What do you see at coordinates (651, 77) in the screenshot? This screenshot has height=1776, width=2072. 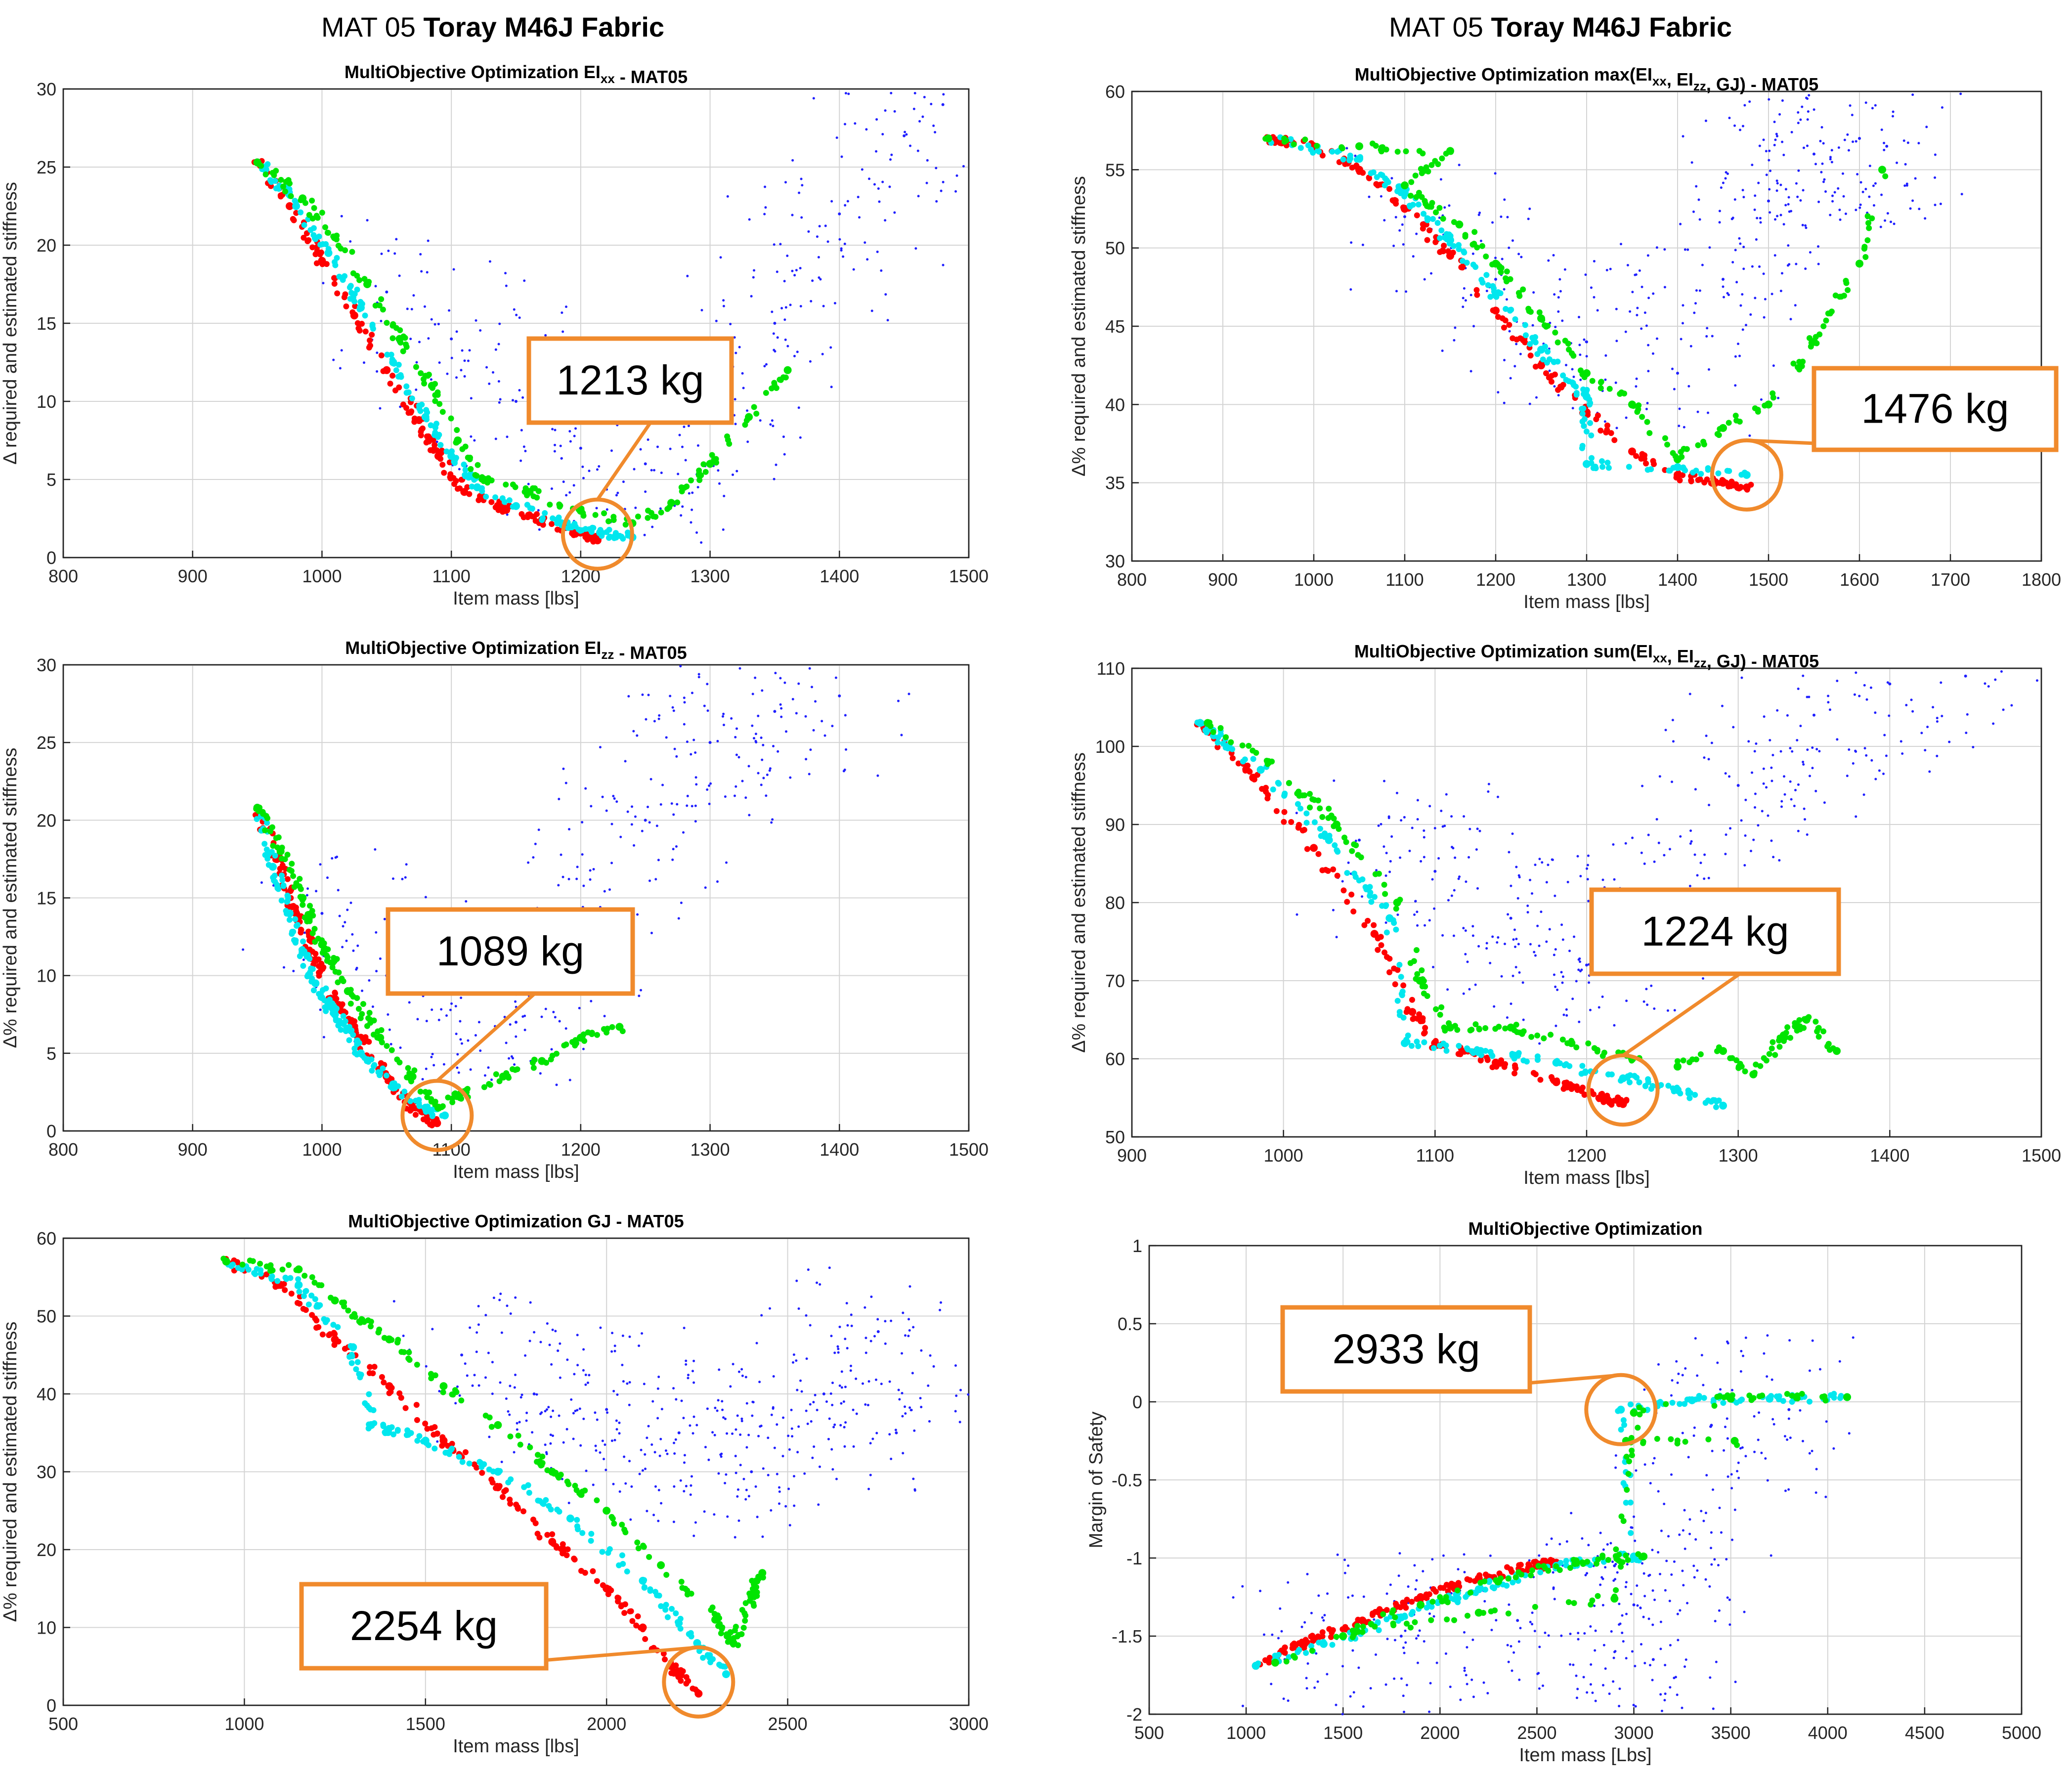 I see `title-span: - MAT05` at bounding box center [651, 77].